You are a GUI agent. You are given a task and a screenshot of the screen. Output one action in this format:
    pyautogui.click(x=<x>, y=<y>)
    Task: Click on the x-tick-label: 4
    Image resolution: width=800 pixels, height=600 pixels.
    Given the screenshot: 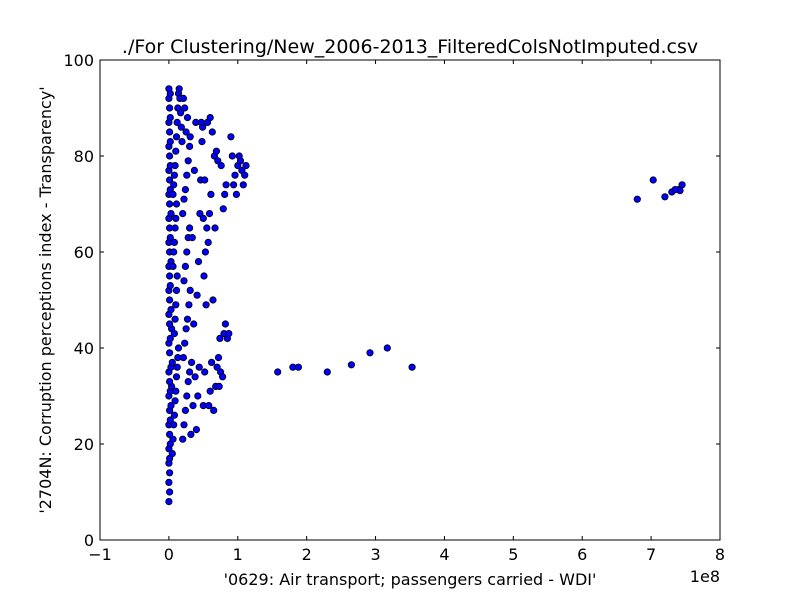 What is the action you would take?
    pyautogui.click(x=444, y=554)
    